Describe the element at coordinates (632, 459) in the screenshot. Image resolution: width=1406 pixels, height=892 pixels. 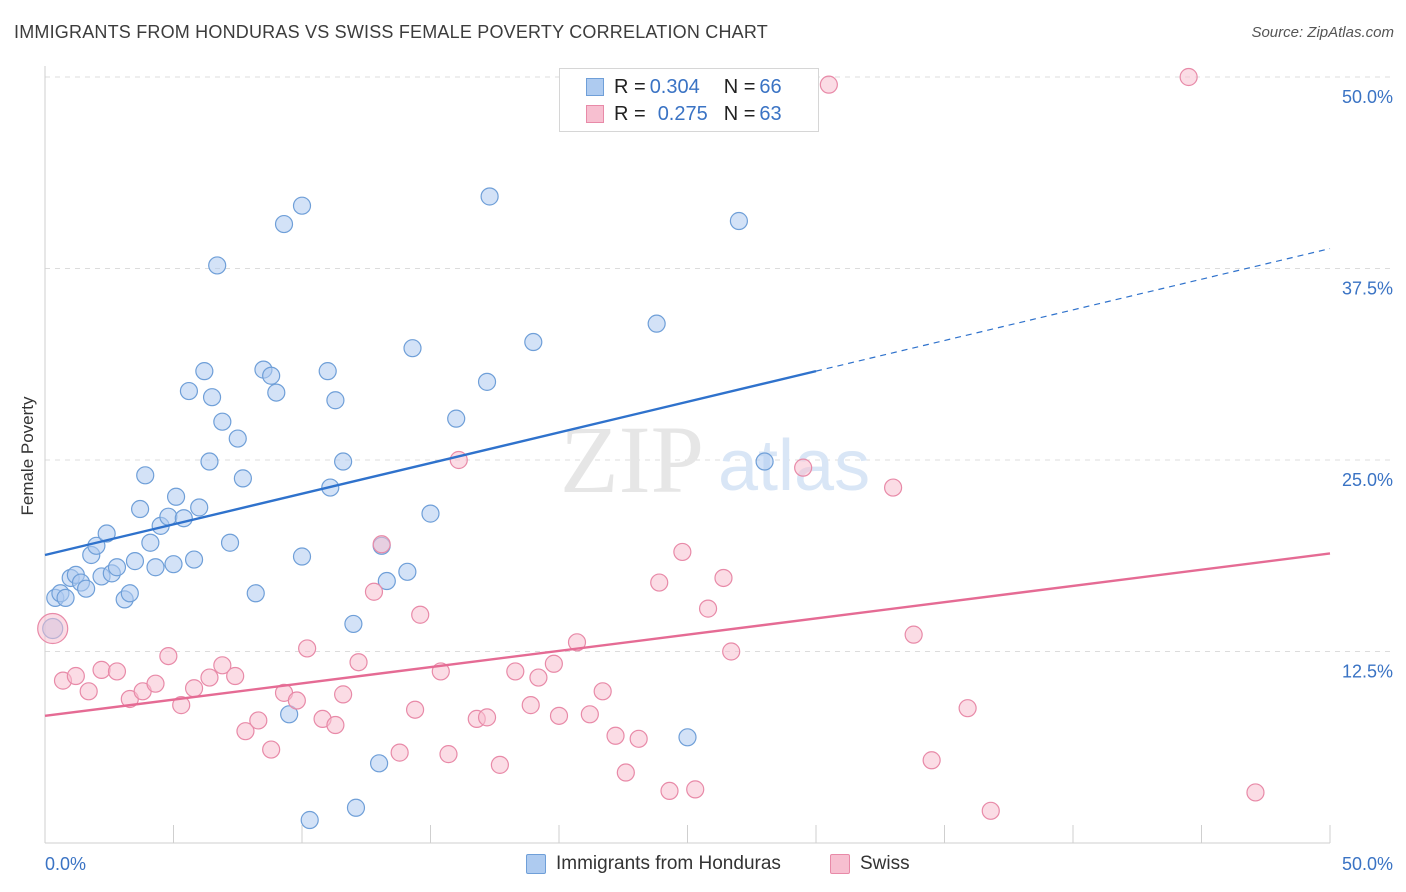
I see `watermark-zip: ZIP` at that location.